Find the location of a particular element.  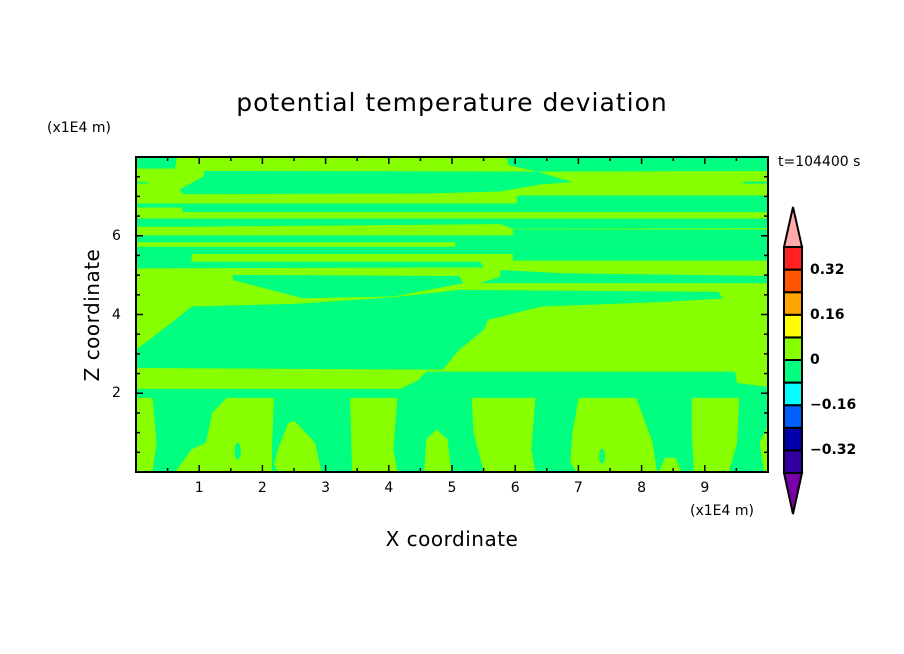

x-tick-label: 5 is located at coordinates (452, 488).